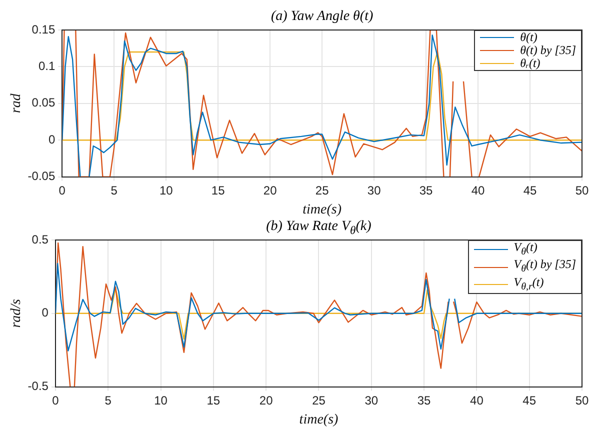 The width and height of the screenshot is (602, 441). I want to click on y-tick-label: 0.1, so click(47, 66).